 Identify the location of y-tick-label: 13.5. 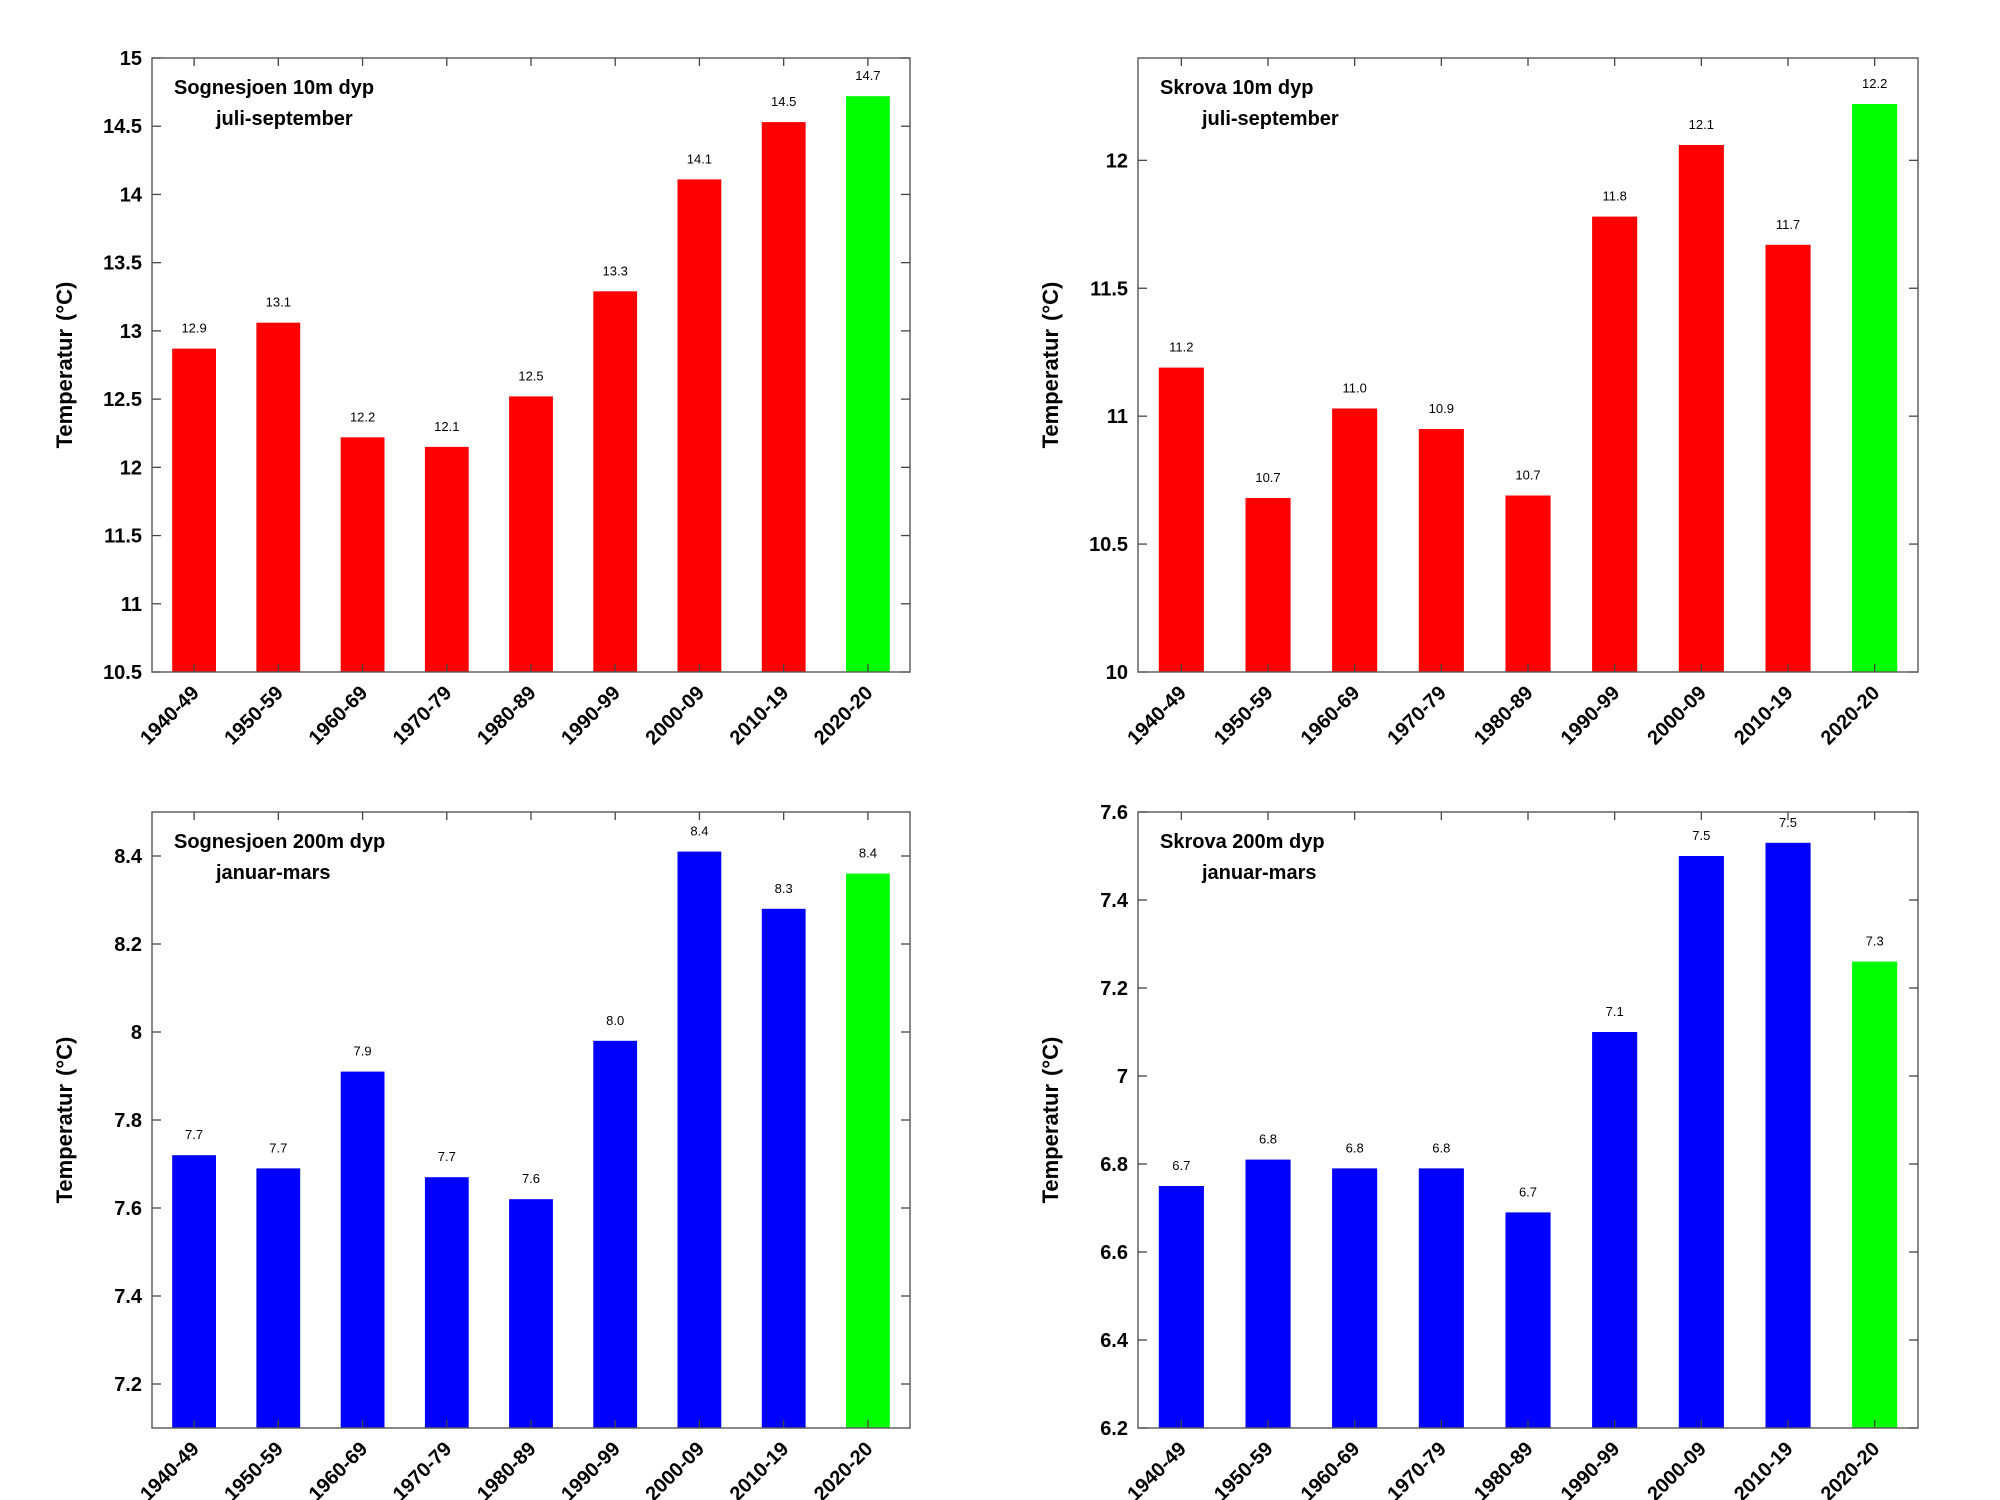
(122, 264).